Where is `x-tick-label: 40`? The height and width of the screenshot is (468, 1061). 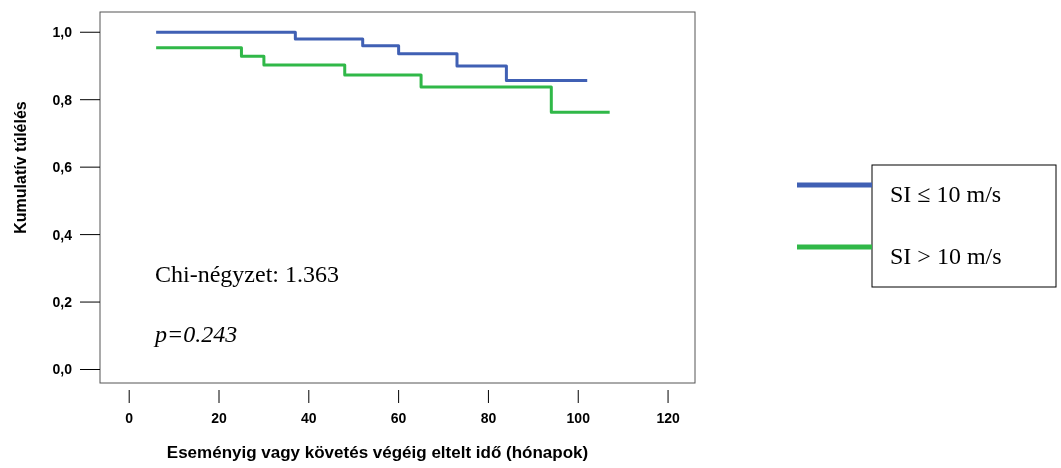 x-tick-label: 40 is located at coordinates (309, 418).